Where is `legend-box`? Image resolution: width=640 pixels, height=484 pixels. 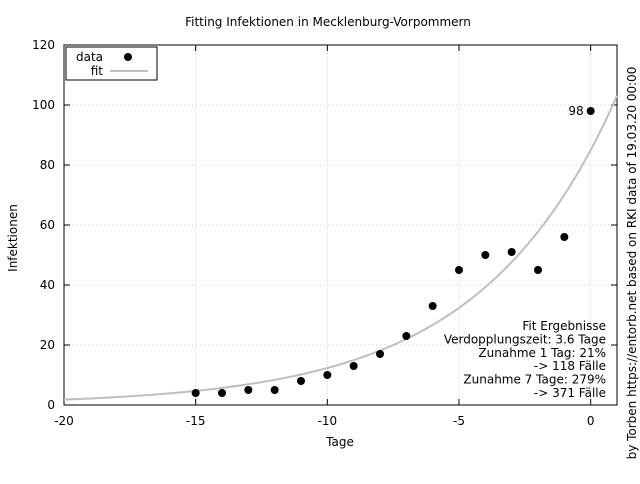 legend-box is located at coordinates (111, 63).